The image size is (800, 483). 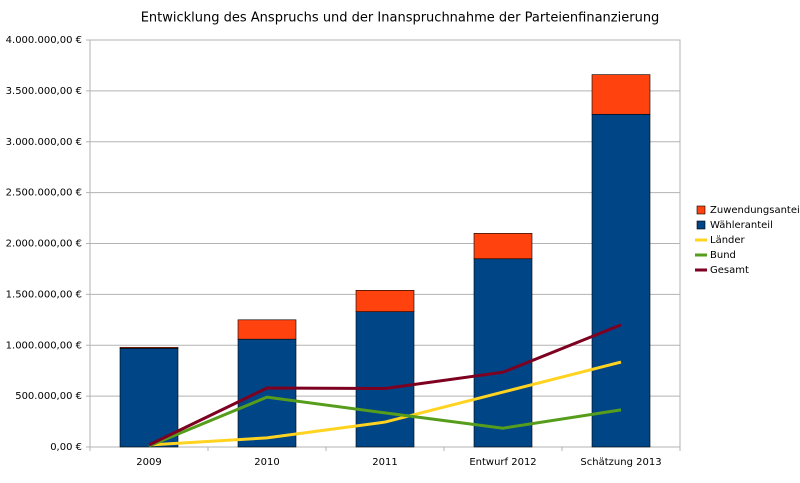 What do you see at coordinates (44, 142) in the screenshot?
I see `y-tick-label: 3.000.000,00 €` at bounding box center [44, 142].